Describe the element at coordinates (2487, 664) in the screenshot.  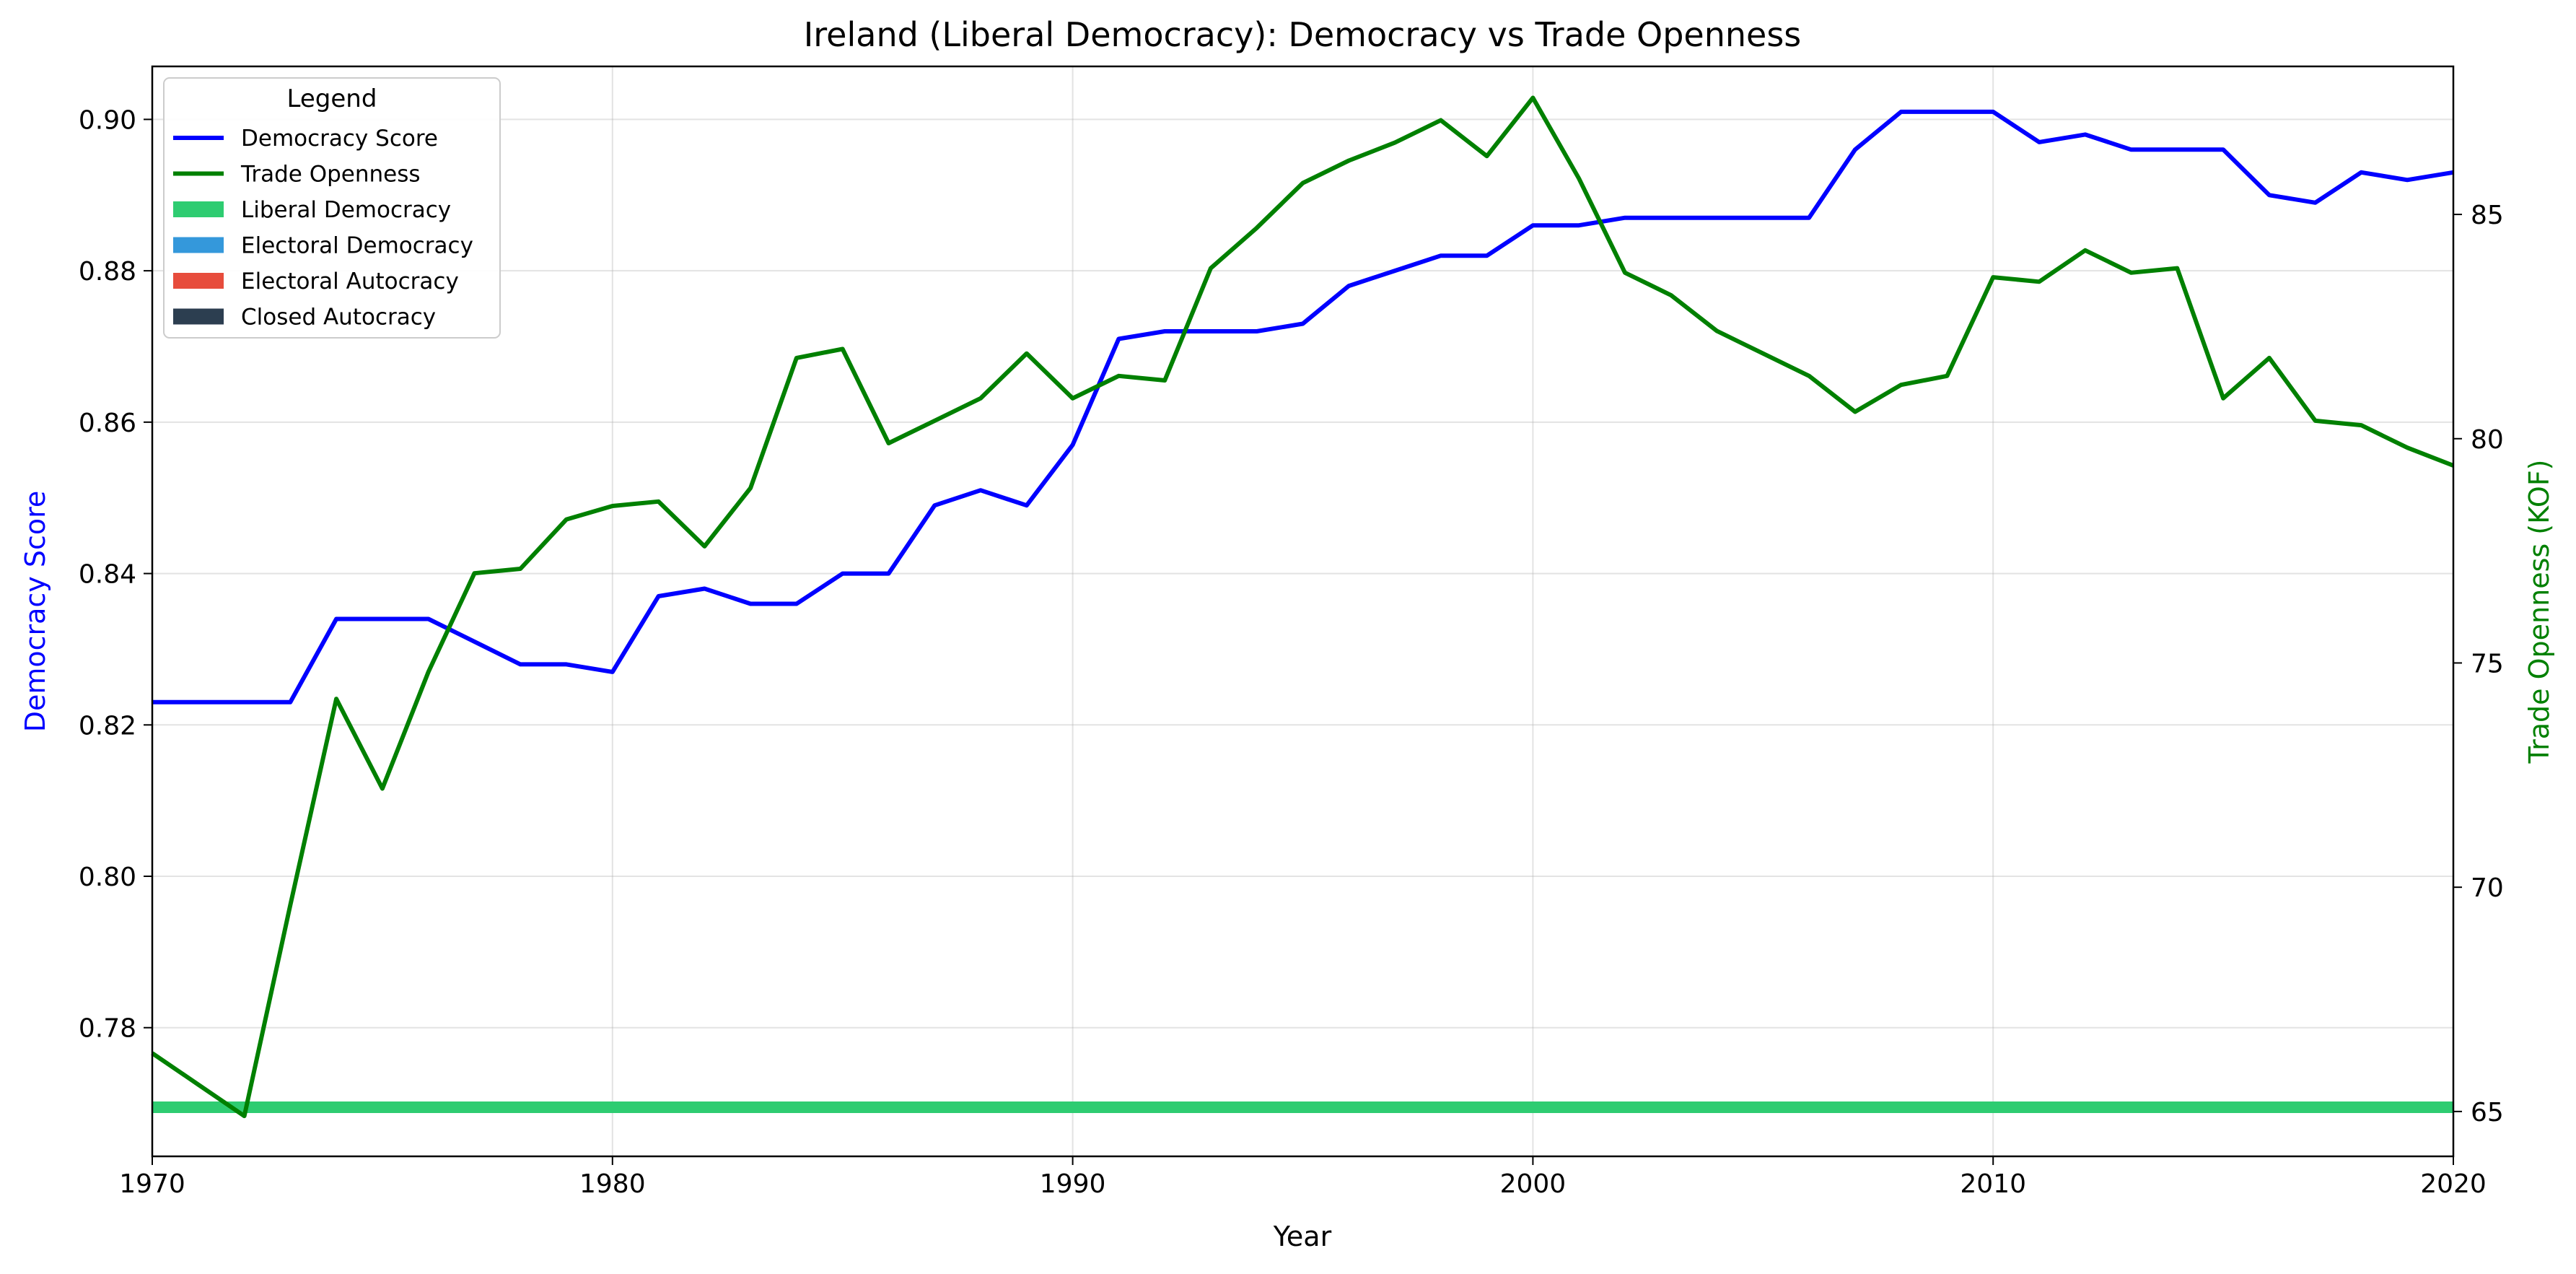
I see `y2-tick-label: 75` at that location.